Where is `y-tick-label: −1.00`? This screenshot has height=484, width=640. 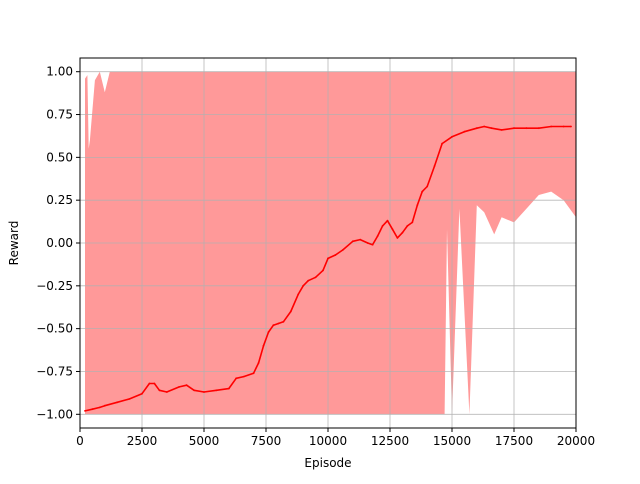
y-tick-label: −1.00 is located at coordinates (54, 414).